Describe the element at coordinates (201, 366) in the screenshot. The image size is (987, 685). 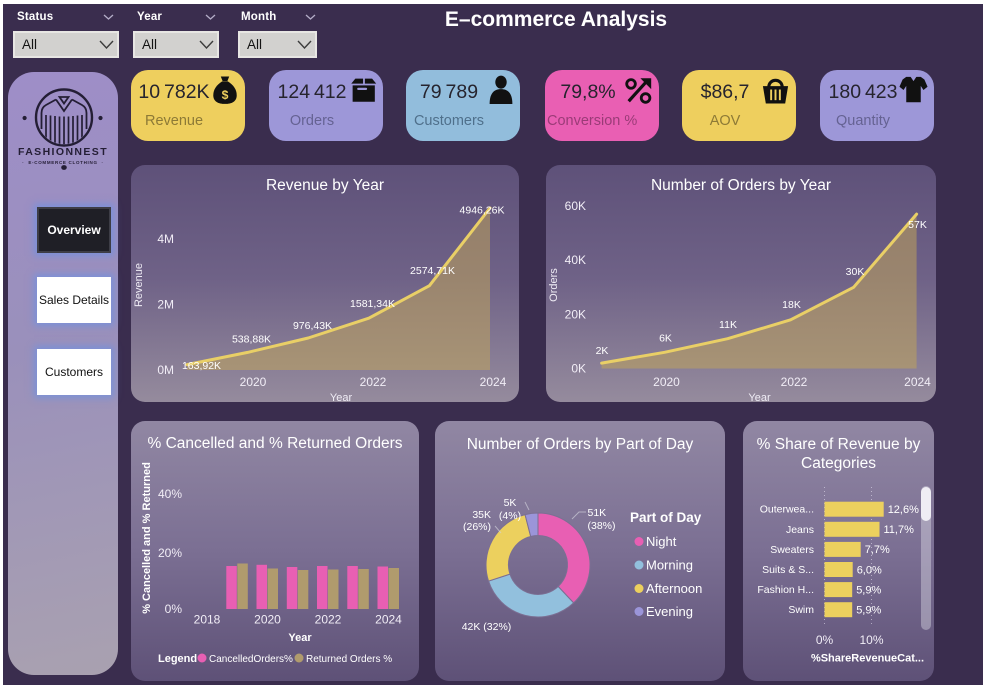
I see `svg-text: 163,92K` at that location.